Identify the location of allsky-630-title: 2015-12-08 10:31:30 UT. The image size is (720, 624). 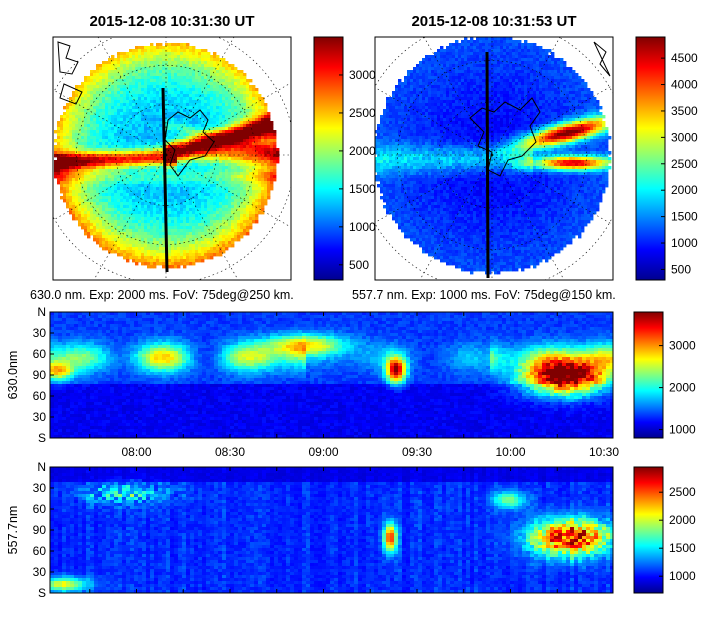
(171, 21).